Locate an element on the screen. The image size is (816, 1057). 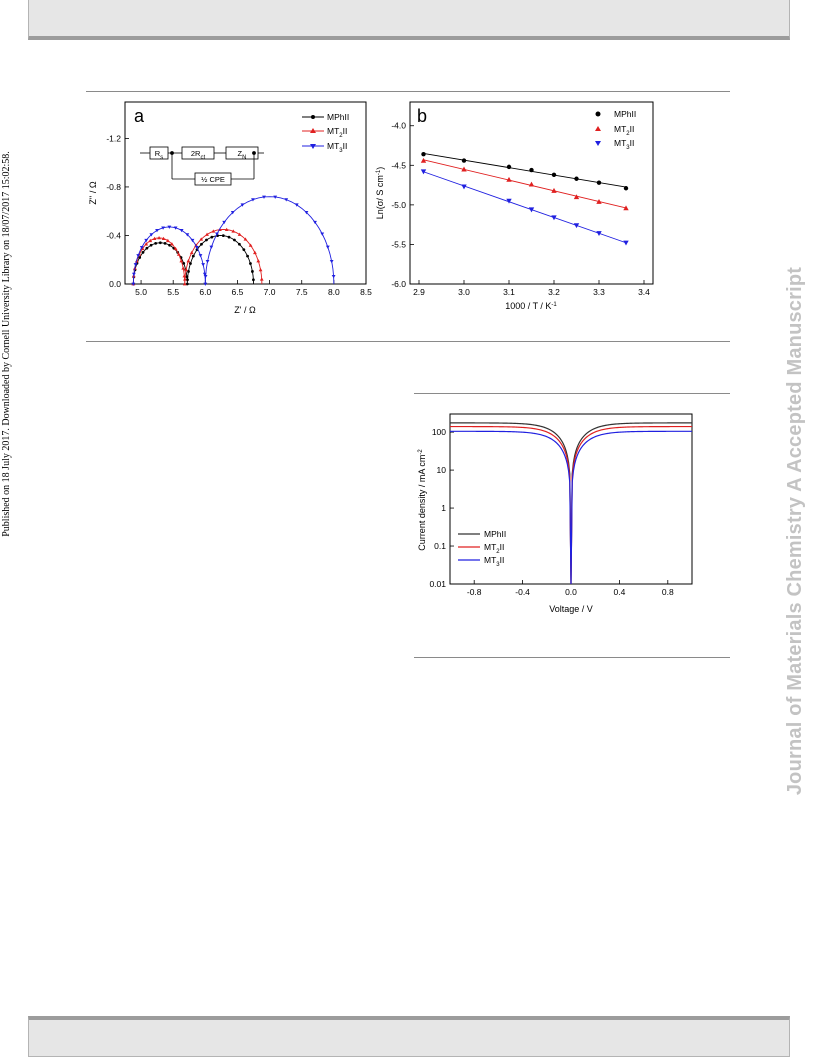
y-axis-label: Current density / mA cm-2 is located at coordinates (422, 500).